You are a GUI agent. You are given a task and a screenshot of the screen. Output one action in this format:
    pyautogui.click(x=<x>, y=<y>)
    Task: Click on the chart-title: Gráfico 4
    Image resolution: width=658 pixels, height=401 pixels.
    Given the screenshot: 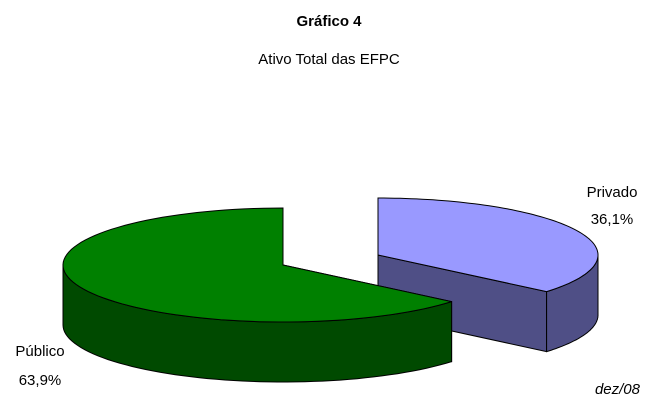 What is the action you would take?
    pyautogui.click(x=329, y=21)
    